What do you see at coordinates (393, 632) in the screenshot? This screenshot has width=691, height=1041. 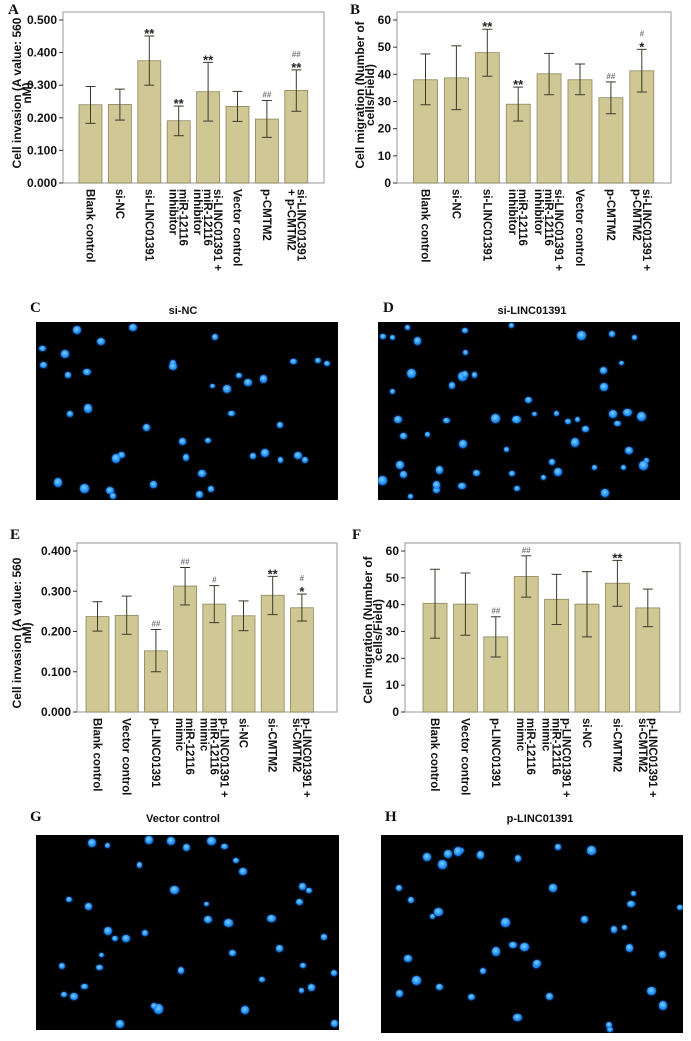 I see `y-tick-label: 30` at bounding box center [393, 632].